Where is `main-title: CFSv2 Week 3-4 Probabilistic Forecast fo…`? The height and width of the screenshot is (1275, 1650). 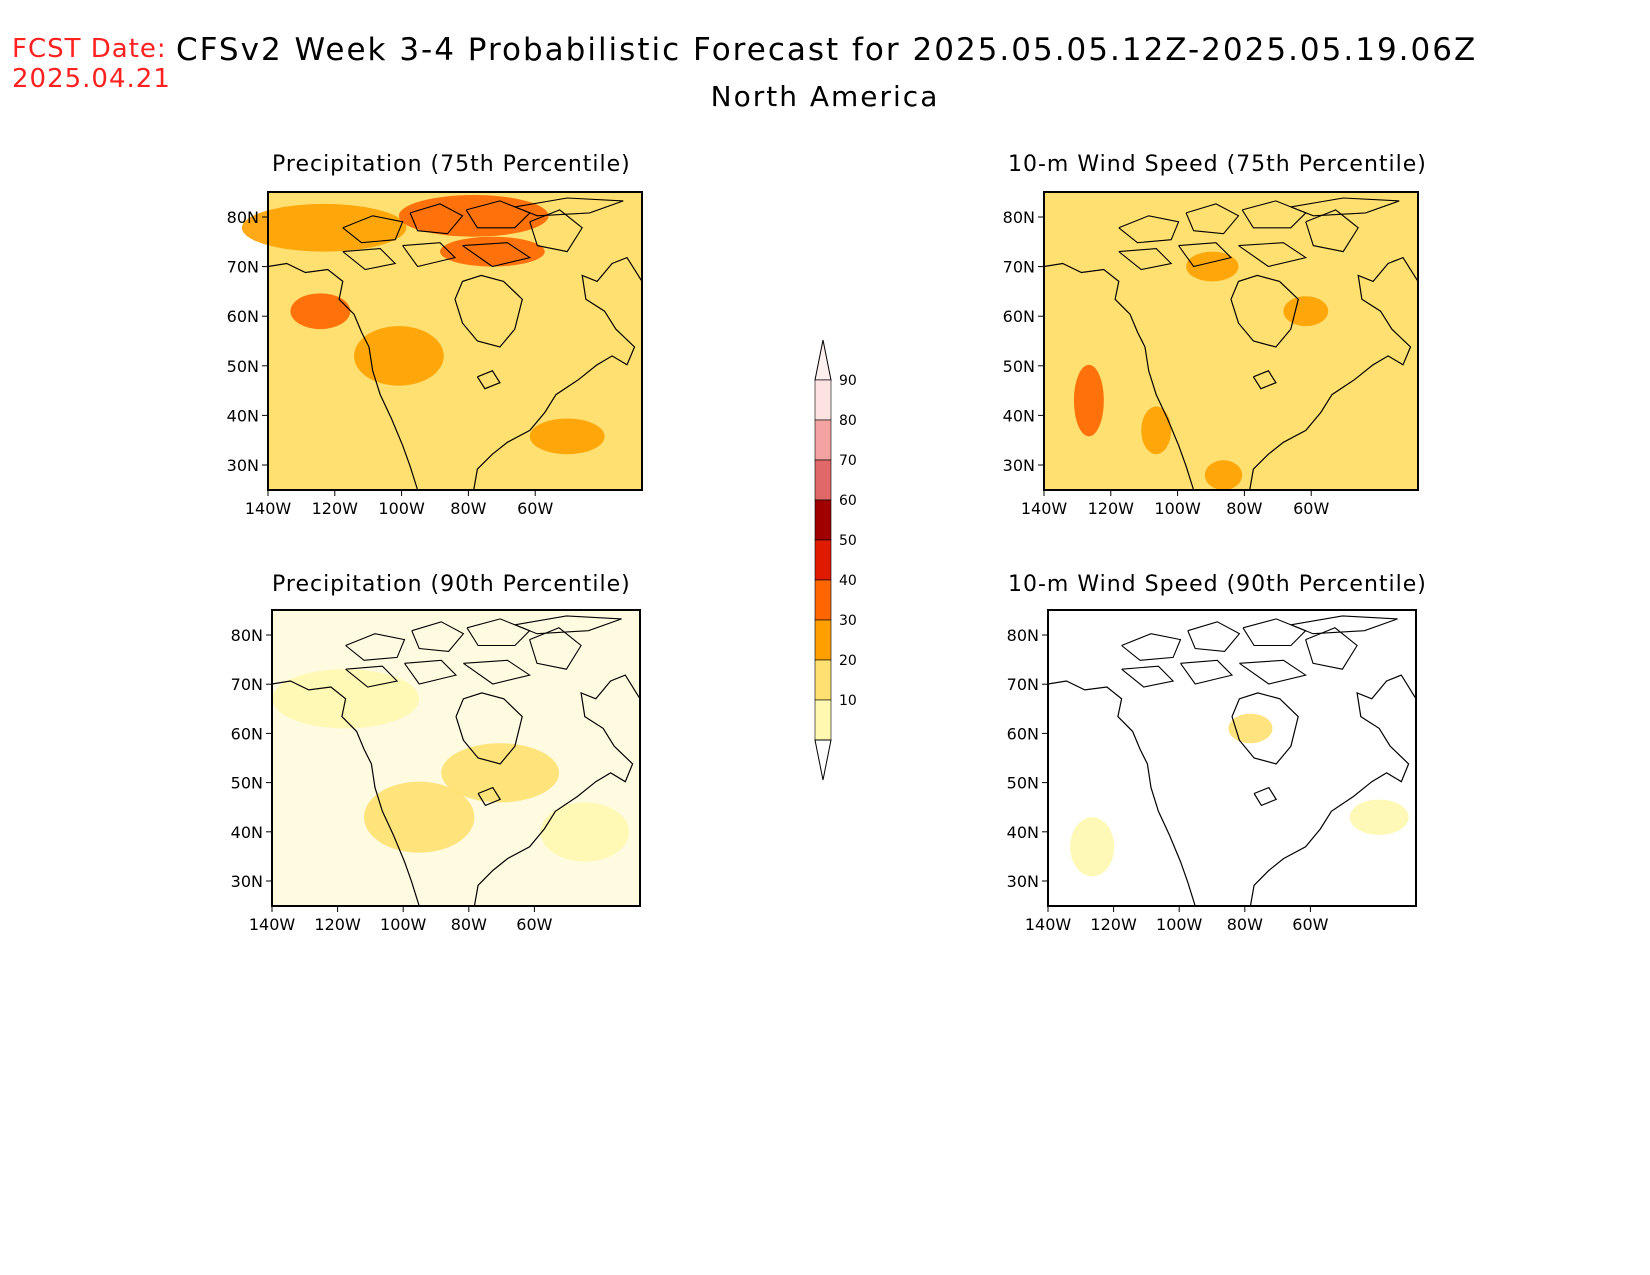
main-title: CFSv2 Week 3-4 Probabilistic Forecast fo… is located at coordinates (827, 50).